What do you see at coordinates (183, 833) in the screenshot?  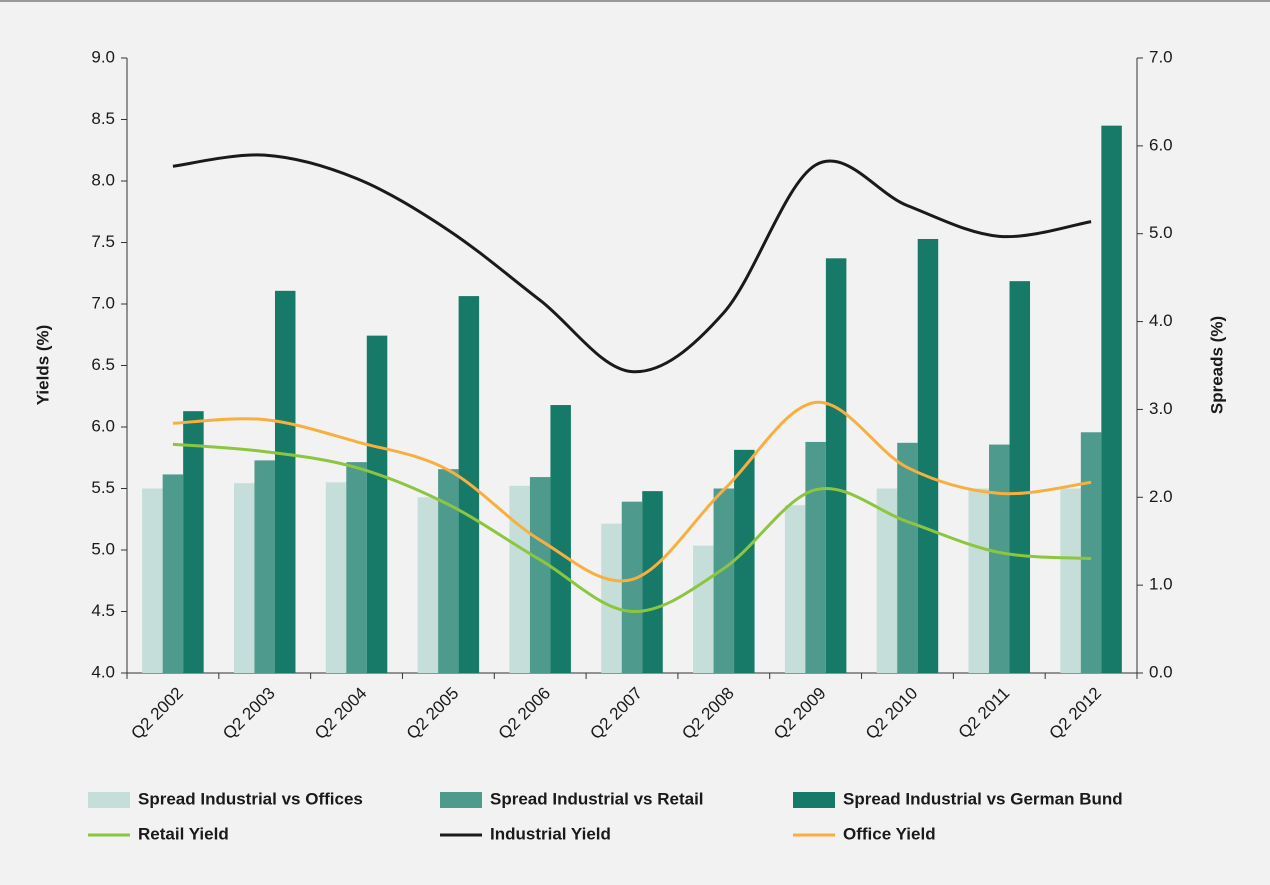 I see `legend-label: Retail Yield` at bounding box center [183, 833].